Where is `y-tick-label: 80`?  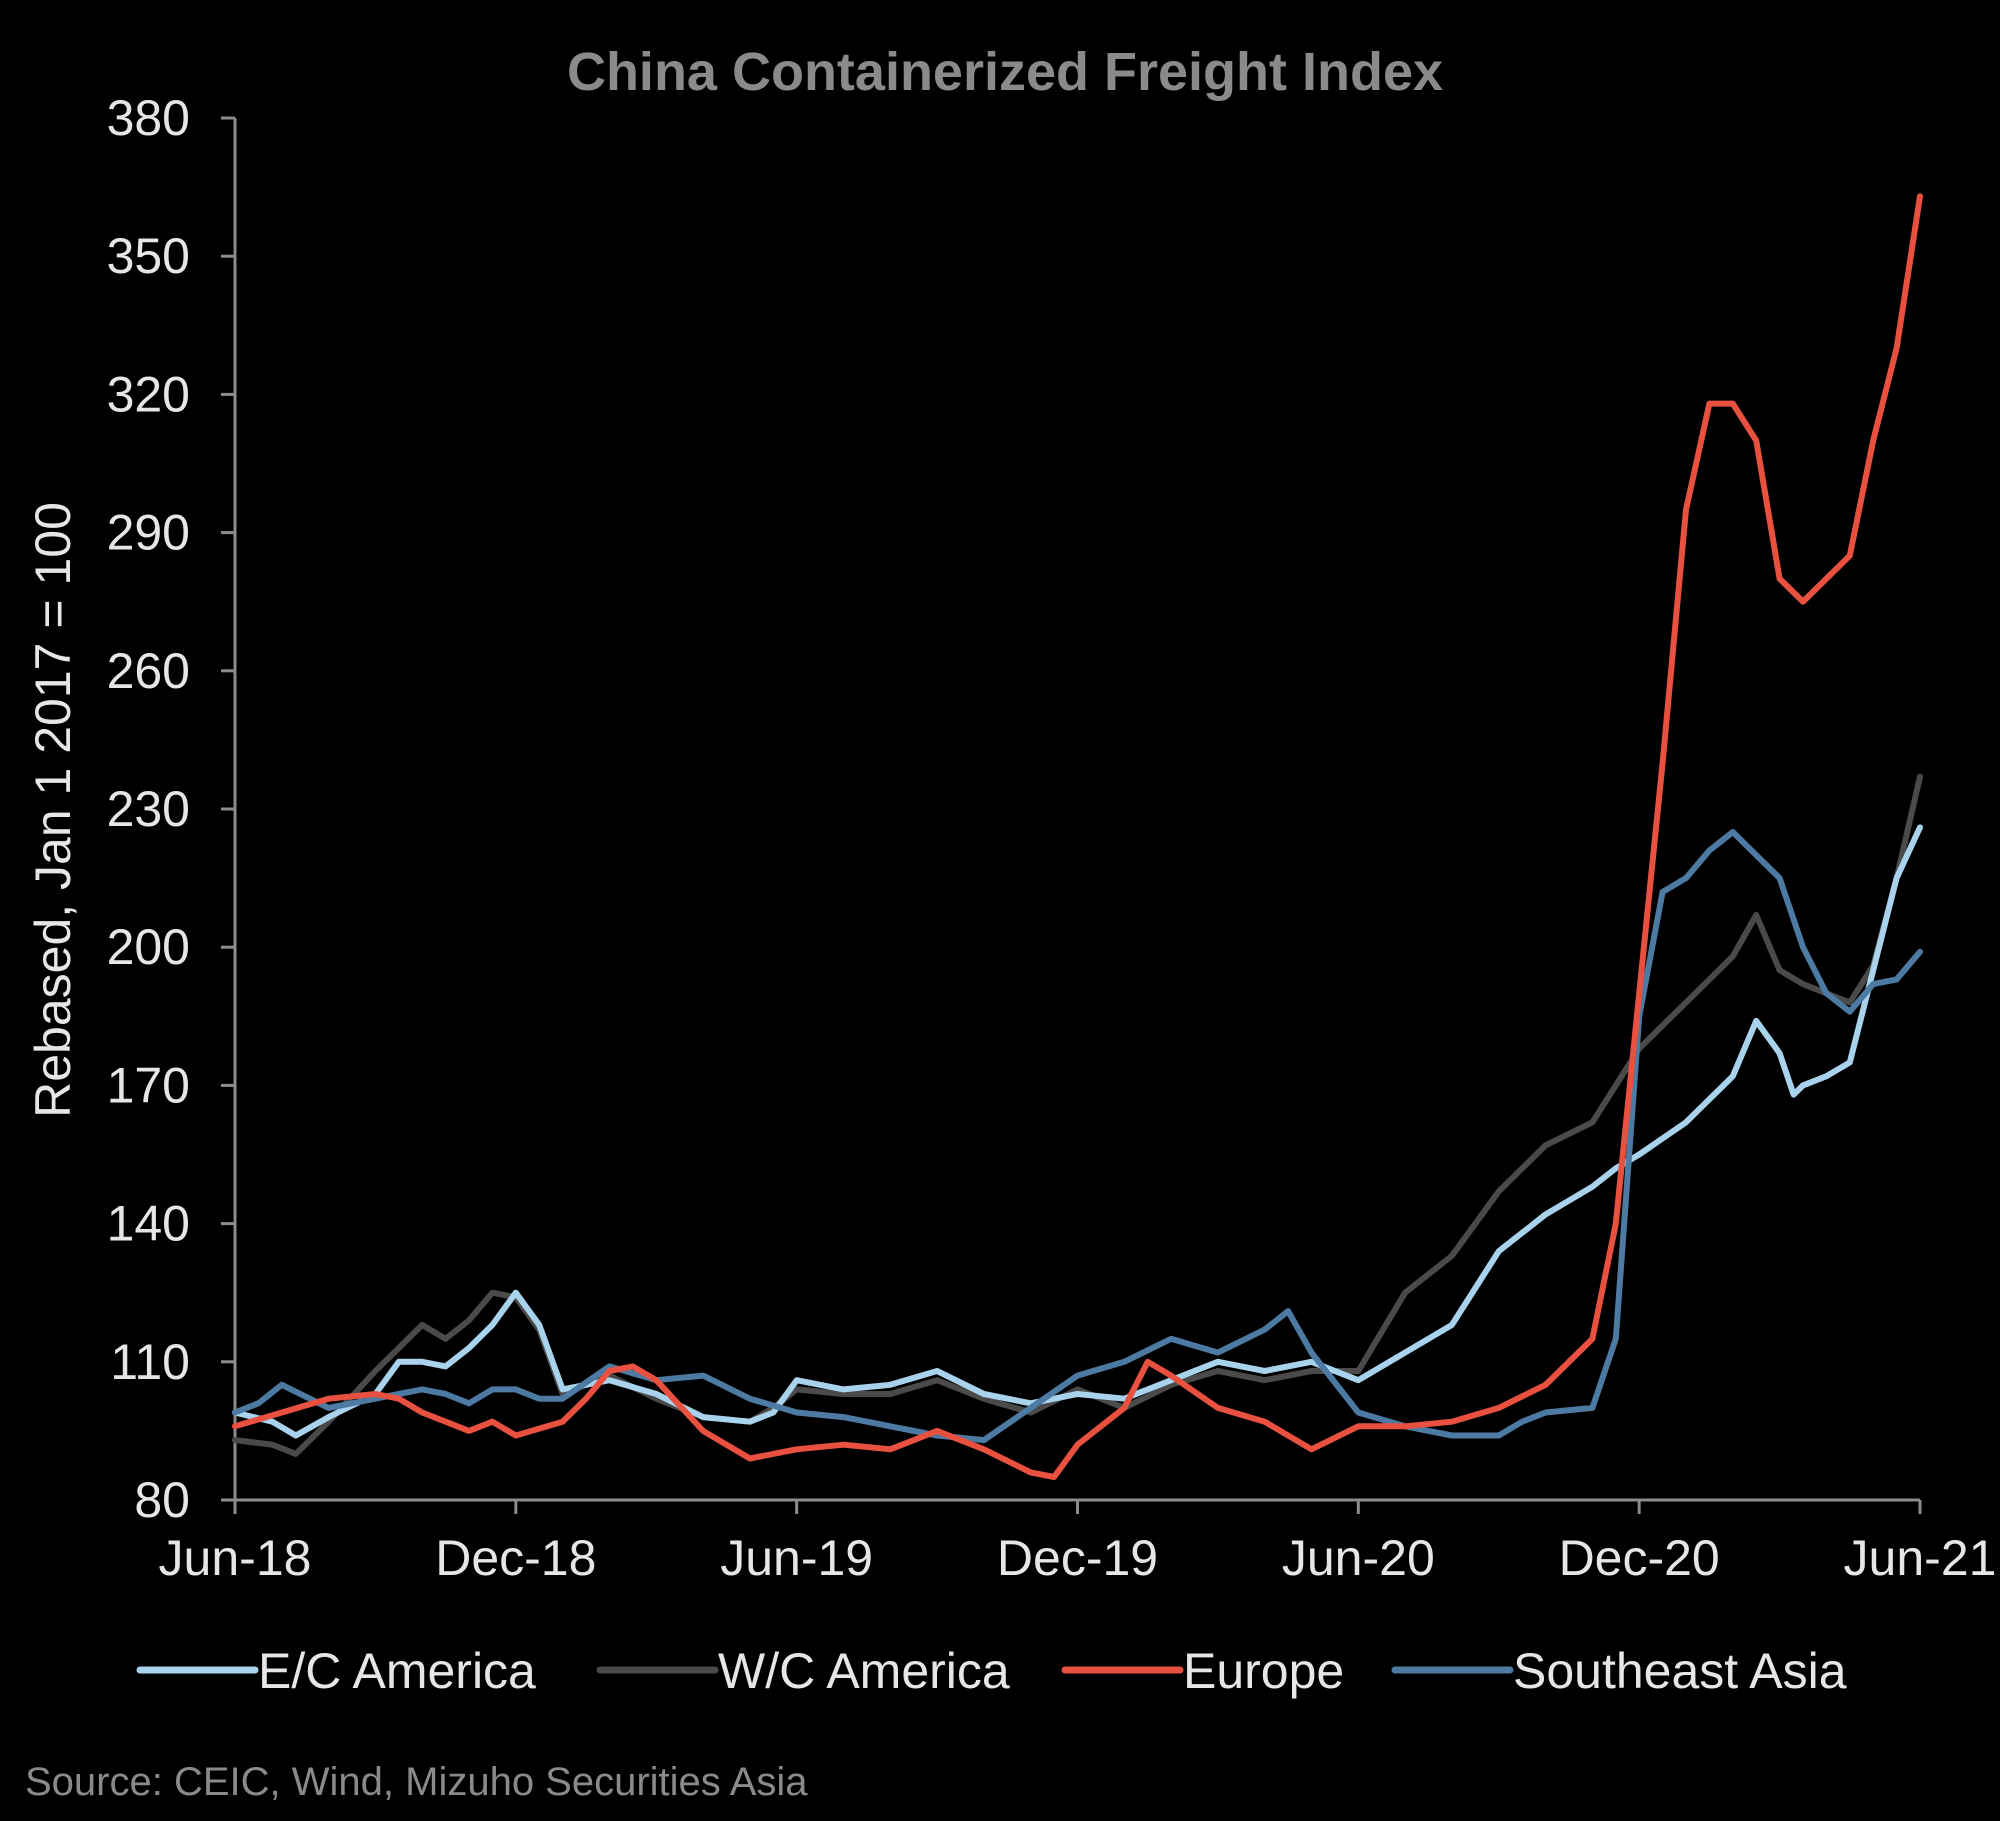
y-tick-label: 80 is located at coordinates (162, 1500).